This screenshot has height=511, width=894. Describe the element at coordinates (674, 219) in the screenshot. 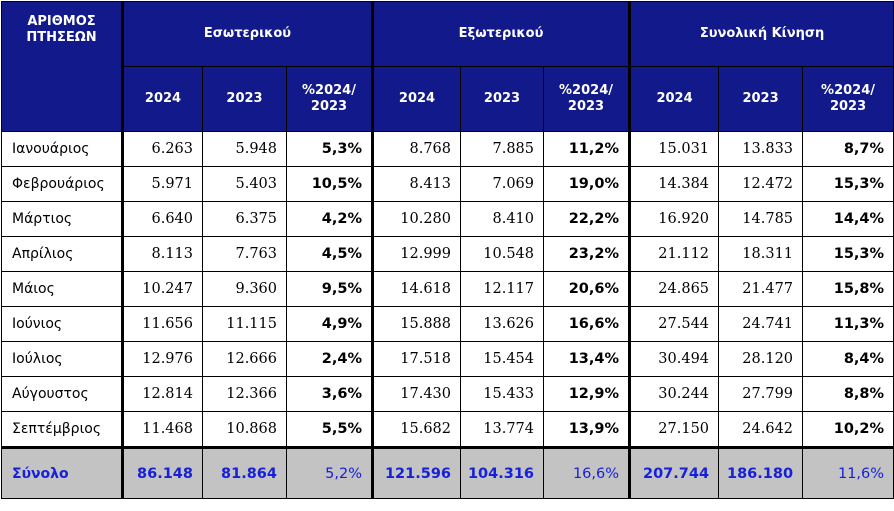

I see `value-cell: 16.920` at that location.